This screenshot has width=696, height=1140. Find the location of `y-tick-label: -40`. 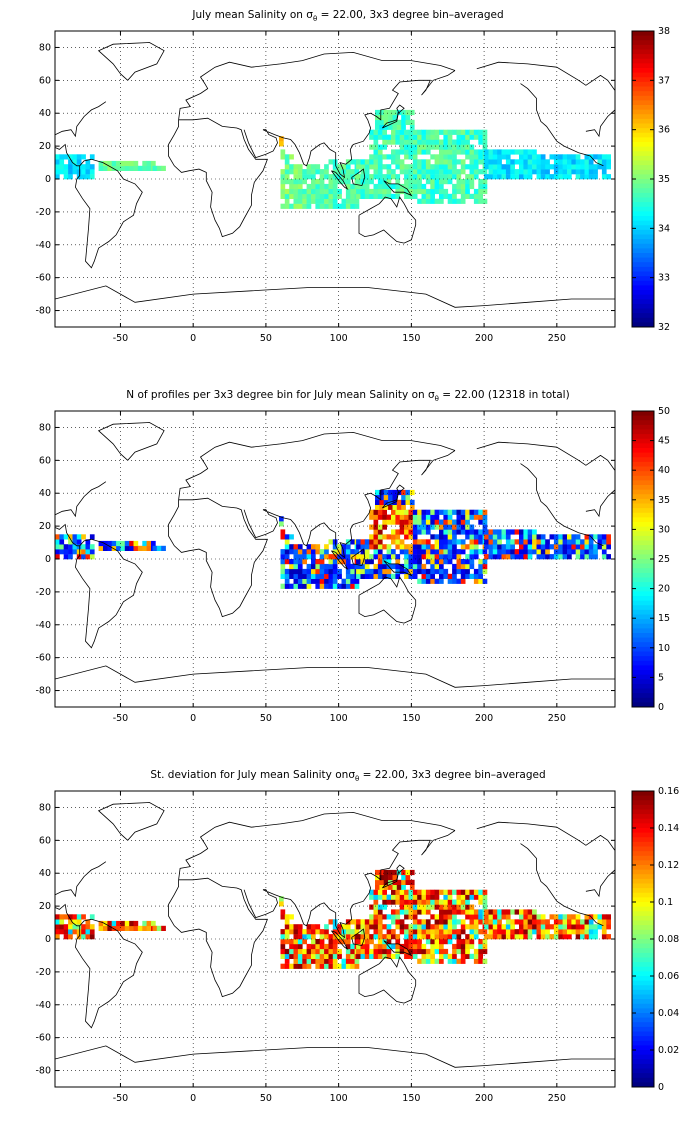

y-tick-label: -40 is located at coordinates (43, 625).